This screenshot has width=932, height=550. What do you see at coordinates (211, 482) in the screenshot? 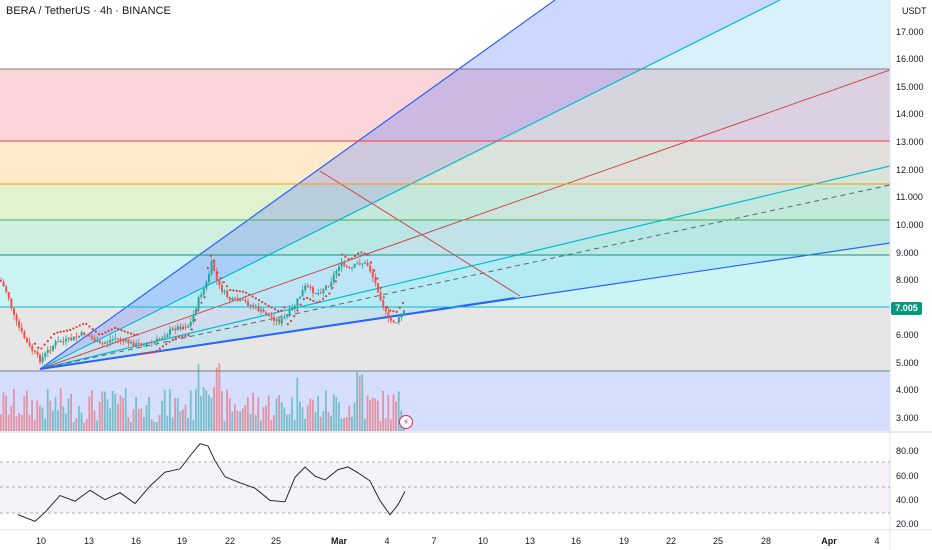
I see `rsi-line` at bounding box center [211, 482].